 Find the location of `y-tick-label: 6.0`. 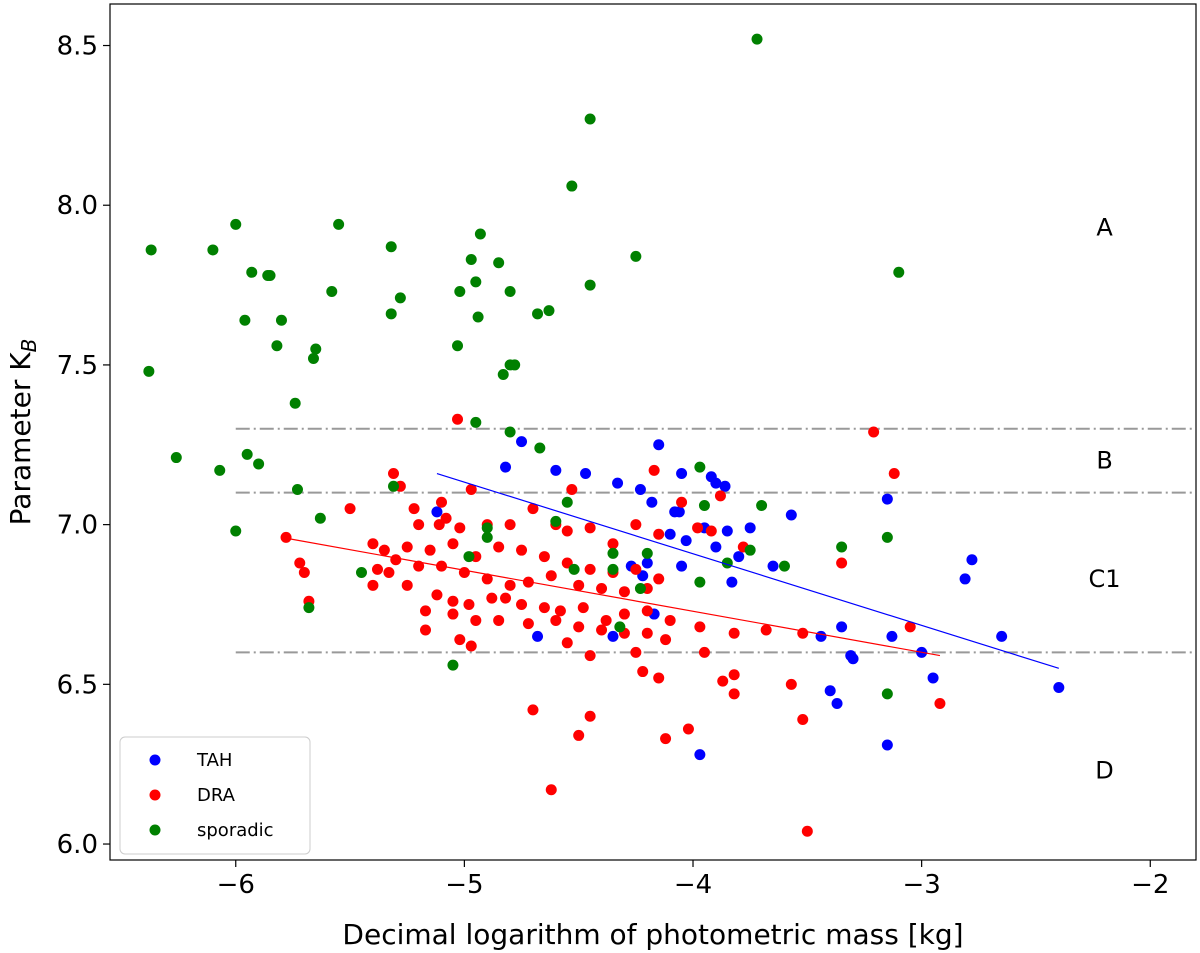

y-tick-label: 6.0 is located at coordinates (77, 845).